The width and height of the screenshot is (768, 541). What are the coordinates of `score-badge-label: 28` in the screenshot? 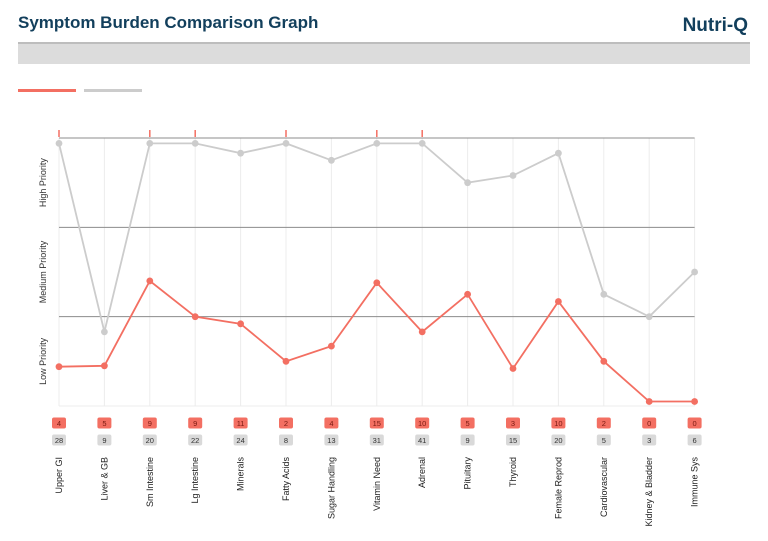 It's located at (59, 440).